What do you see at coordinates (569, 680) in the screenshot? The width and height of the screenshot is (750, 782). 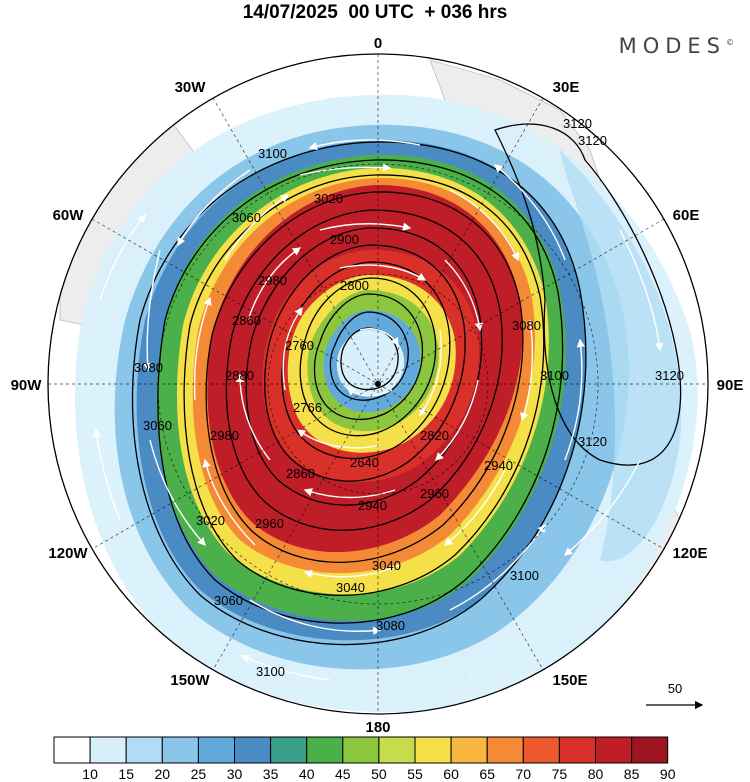 I see `lon-label-150e: 150E` at bounding box center [569, 680].